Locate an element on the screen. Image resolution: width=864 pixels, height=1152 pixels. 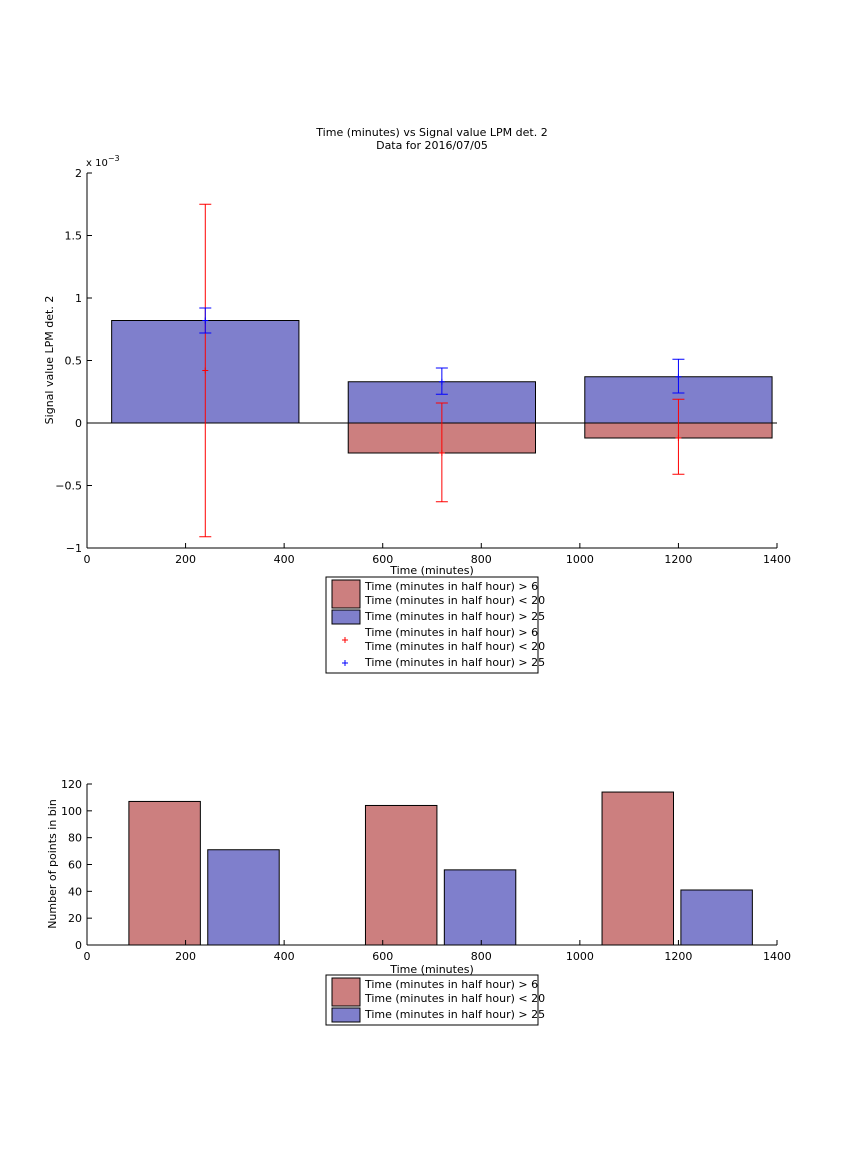
y-tick-label: 80 is located at coordinates (75, 838).